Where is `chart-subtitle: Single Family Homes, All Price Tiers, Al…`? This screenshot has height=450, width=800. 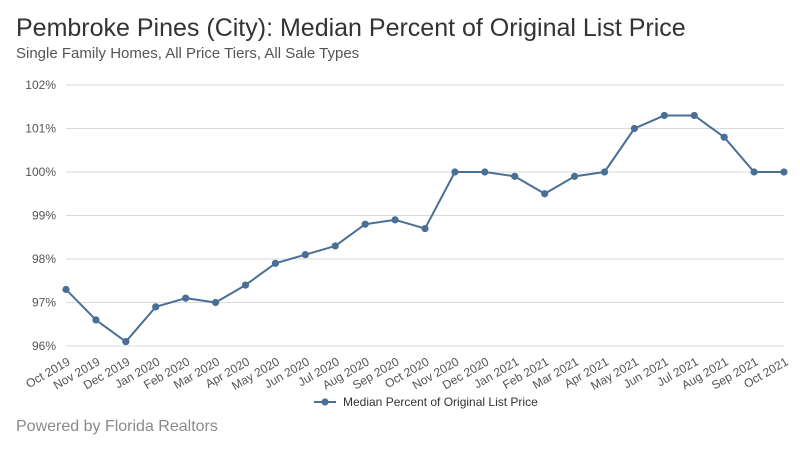
chart-subtitle: Single Family Homes, All Price Tiers, Al… is located at coordinates (188, 53).